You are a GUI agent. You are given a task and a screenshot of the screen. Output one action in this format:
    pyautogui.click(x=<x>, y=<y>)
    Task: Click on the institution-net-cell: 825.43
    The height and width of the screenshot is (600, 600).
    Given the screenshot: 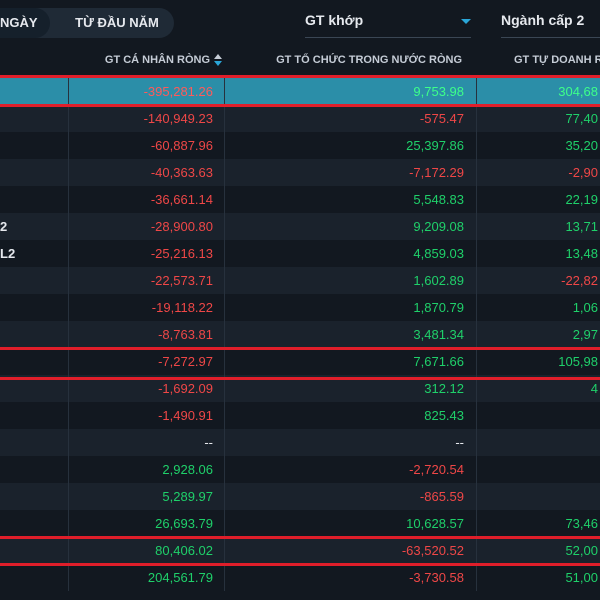 What is the action you would take?
    pyautogui.click(x=444, y=415)
    